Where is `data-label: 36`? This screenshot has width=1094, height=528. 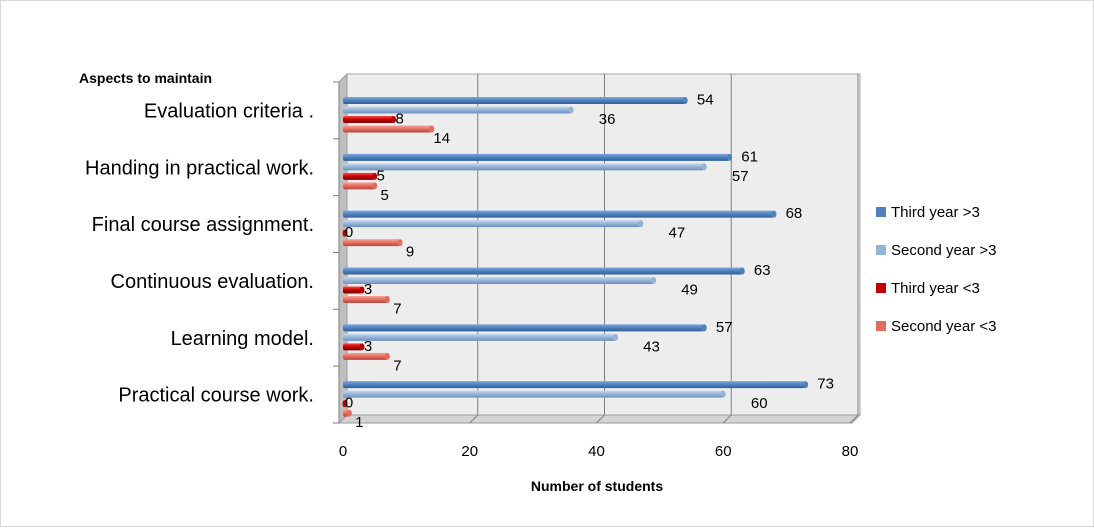 data-label: 36 is located at coordinates (607, 119).